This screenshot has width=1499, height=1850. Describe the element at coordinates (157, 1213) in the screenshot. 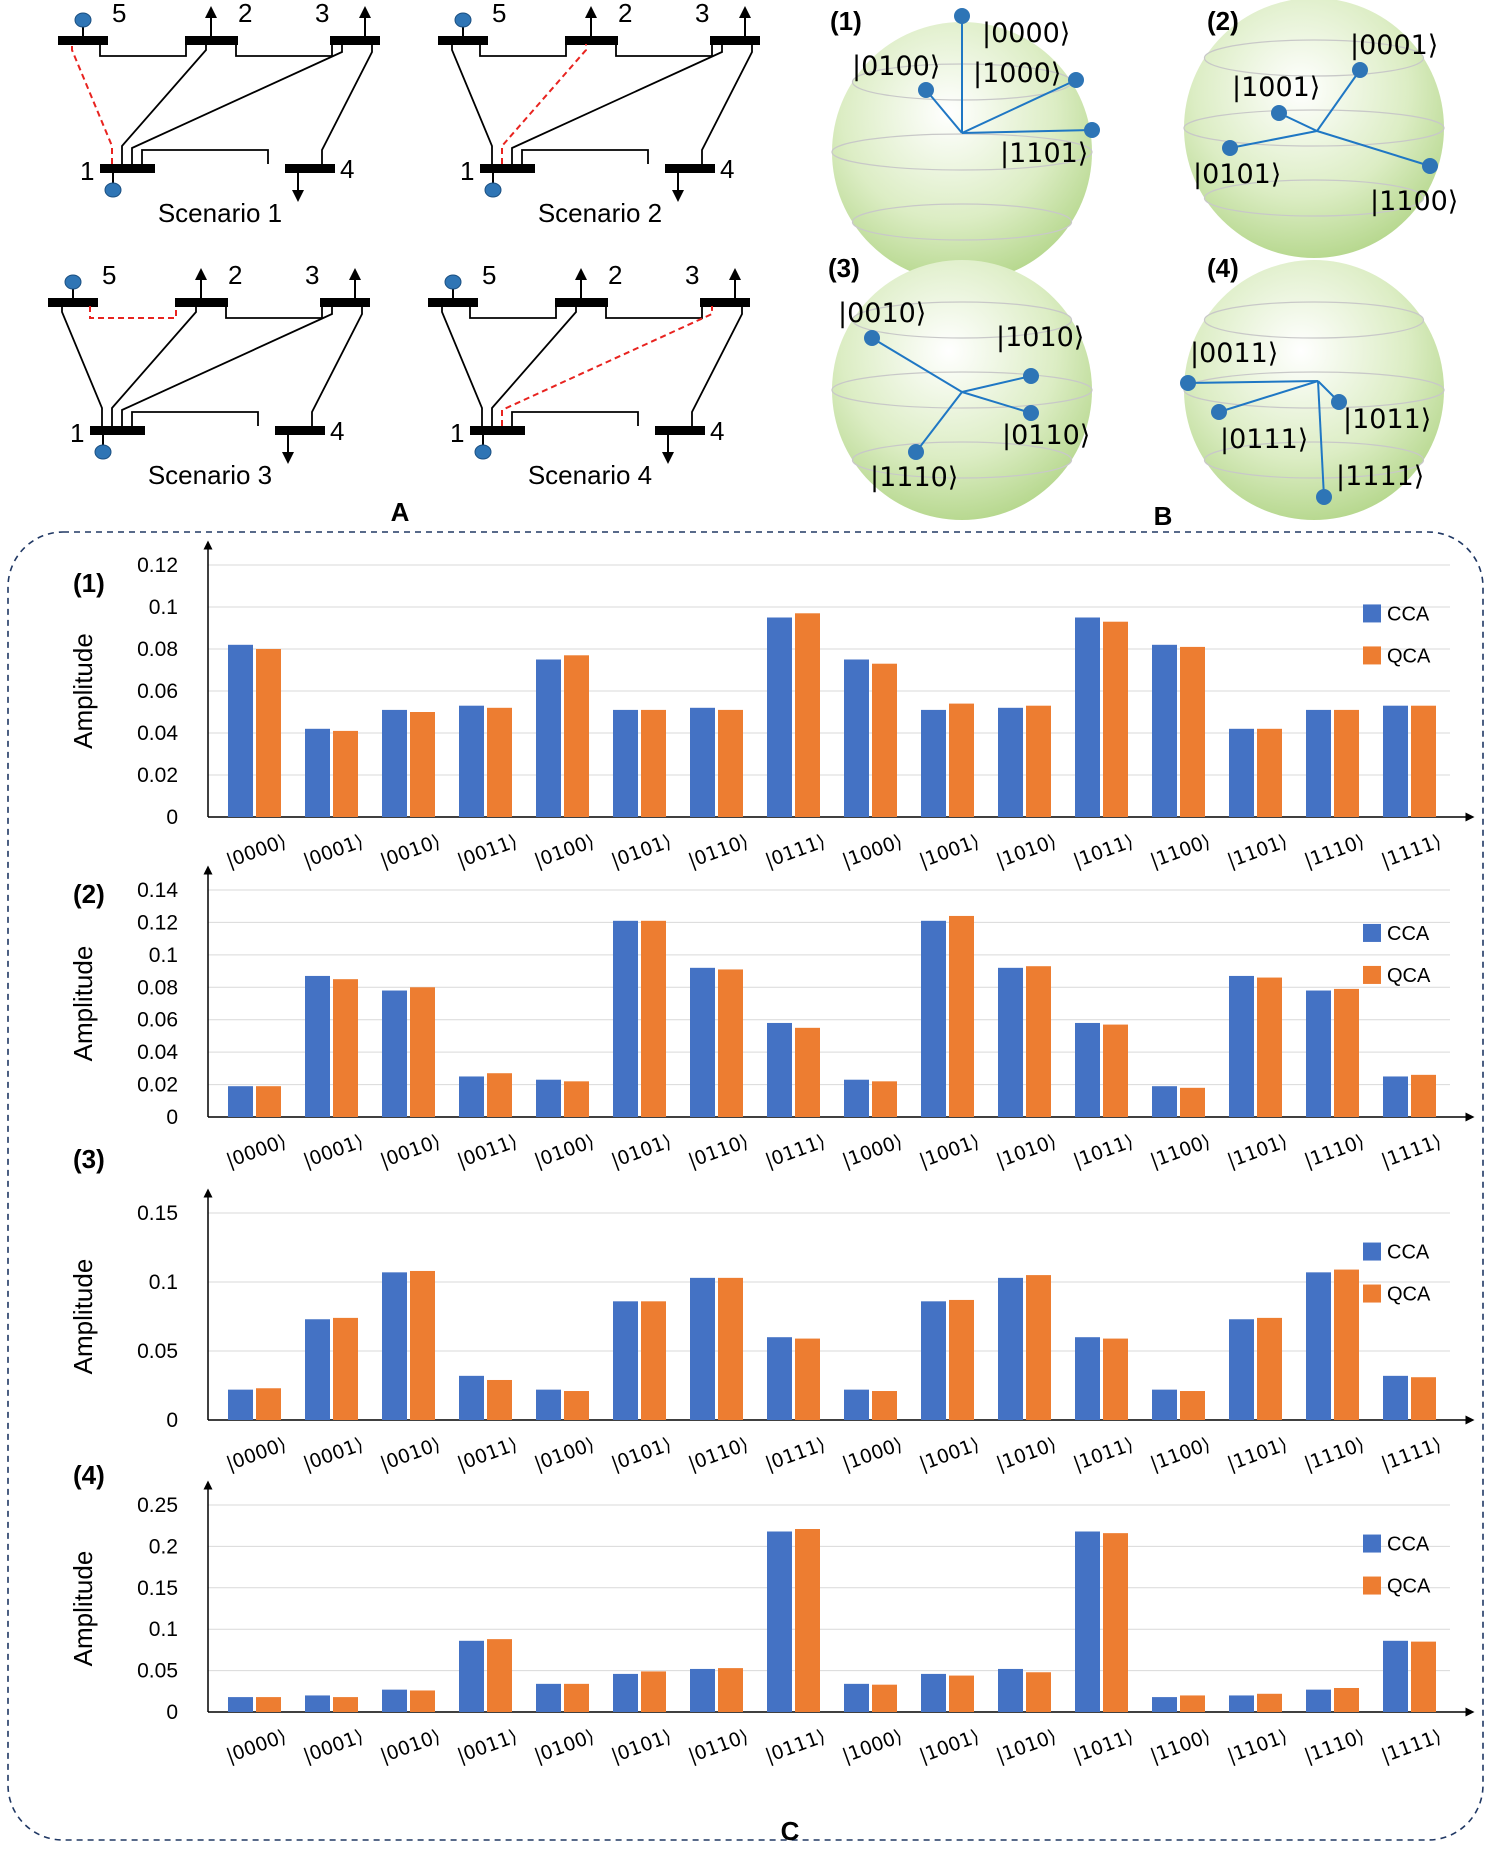

I see `y-tick-label: 0.15` at that location.